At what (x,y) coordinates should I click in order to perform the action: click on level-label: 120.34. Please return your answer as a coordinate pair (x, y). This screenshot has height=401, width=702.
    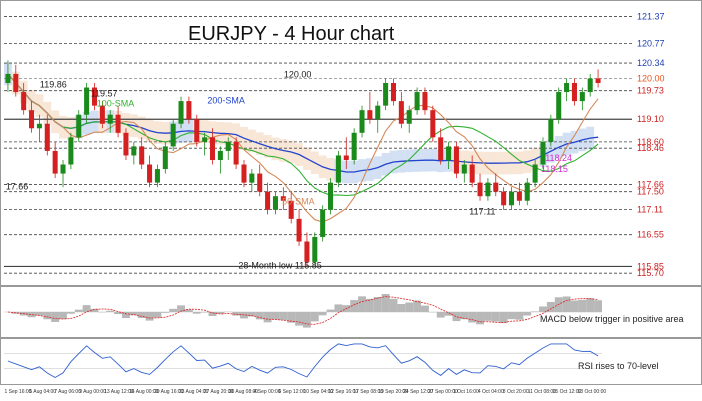
    Looking at the image, I should click on (651, 63).